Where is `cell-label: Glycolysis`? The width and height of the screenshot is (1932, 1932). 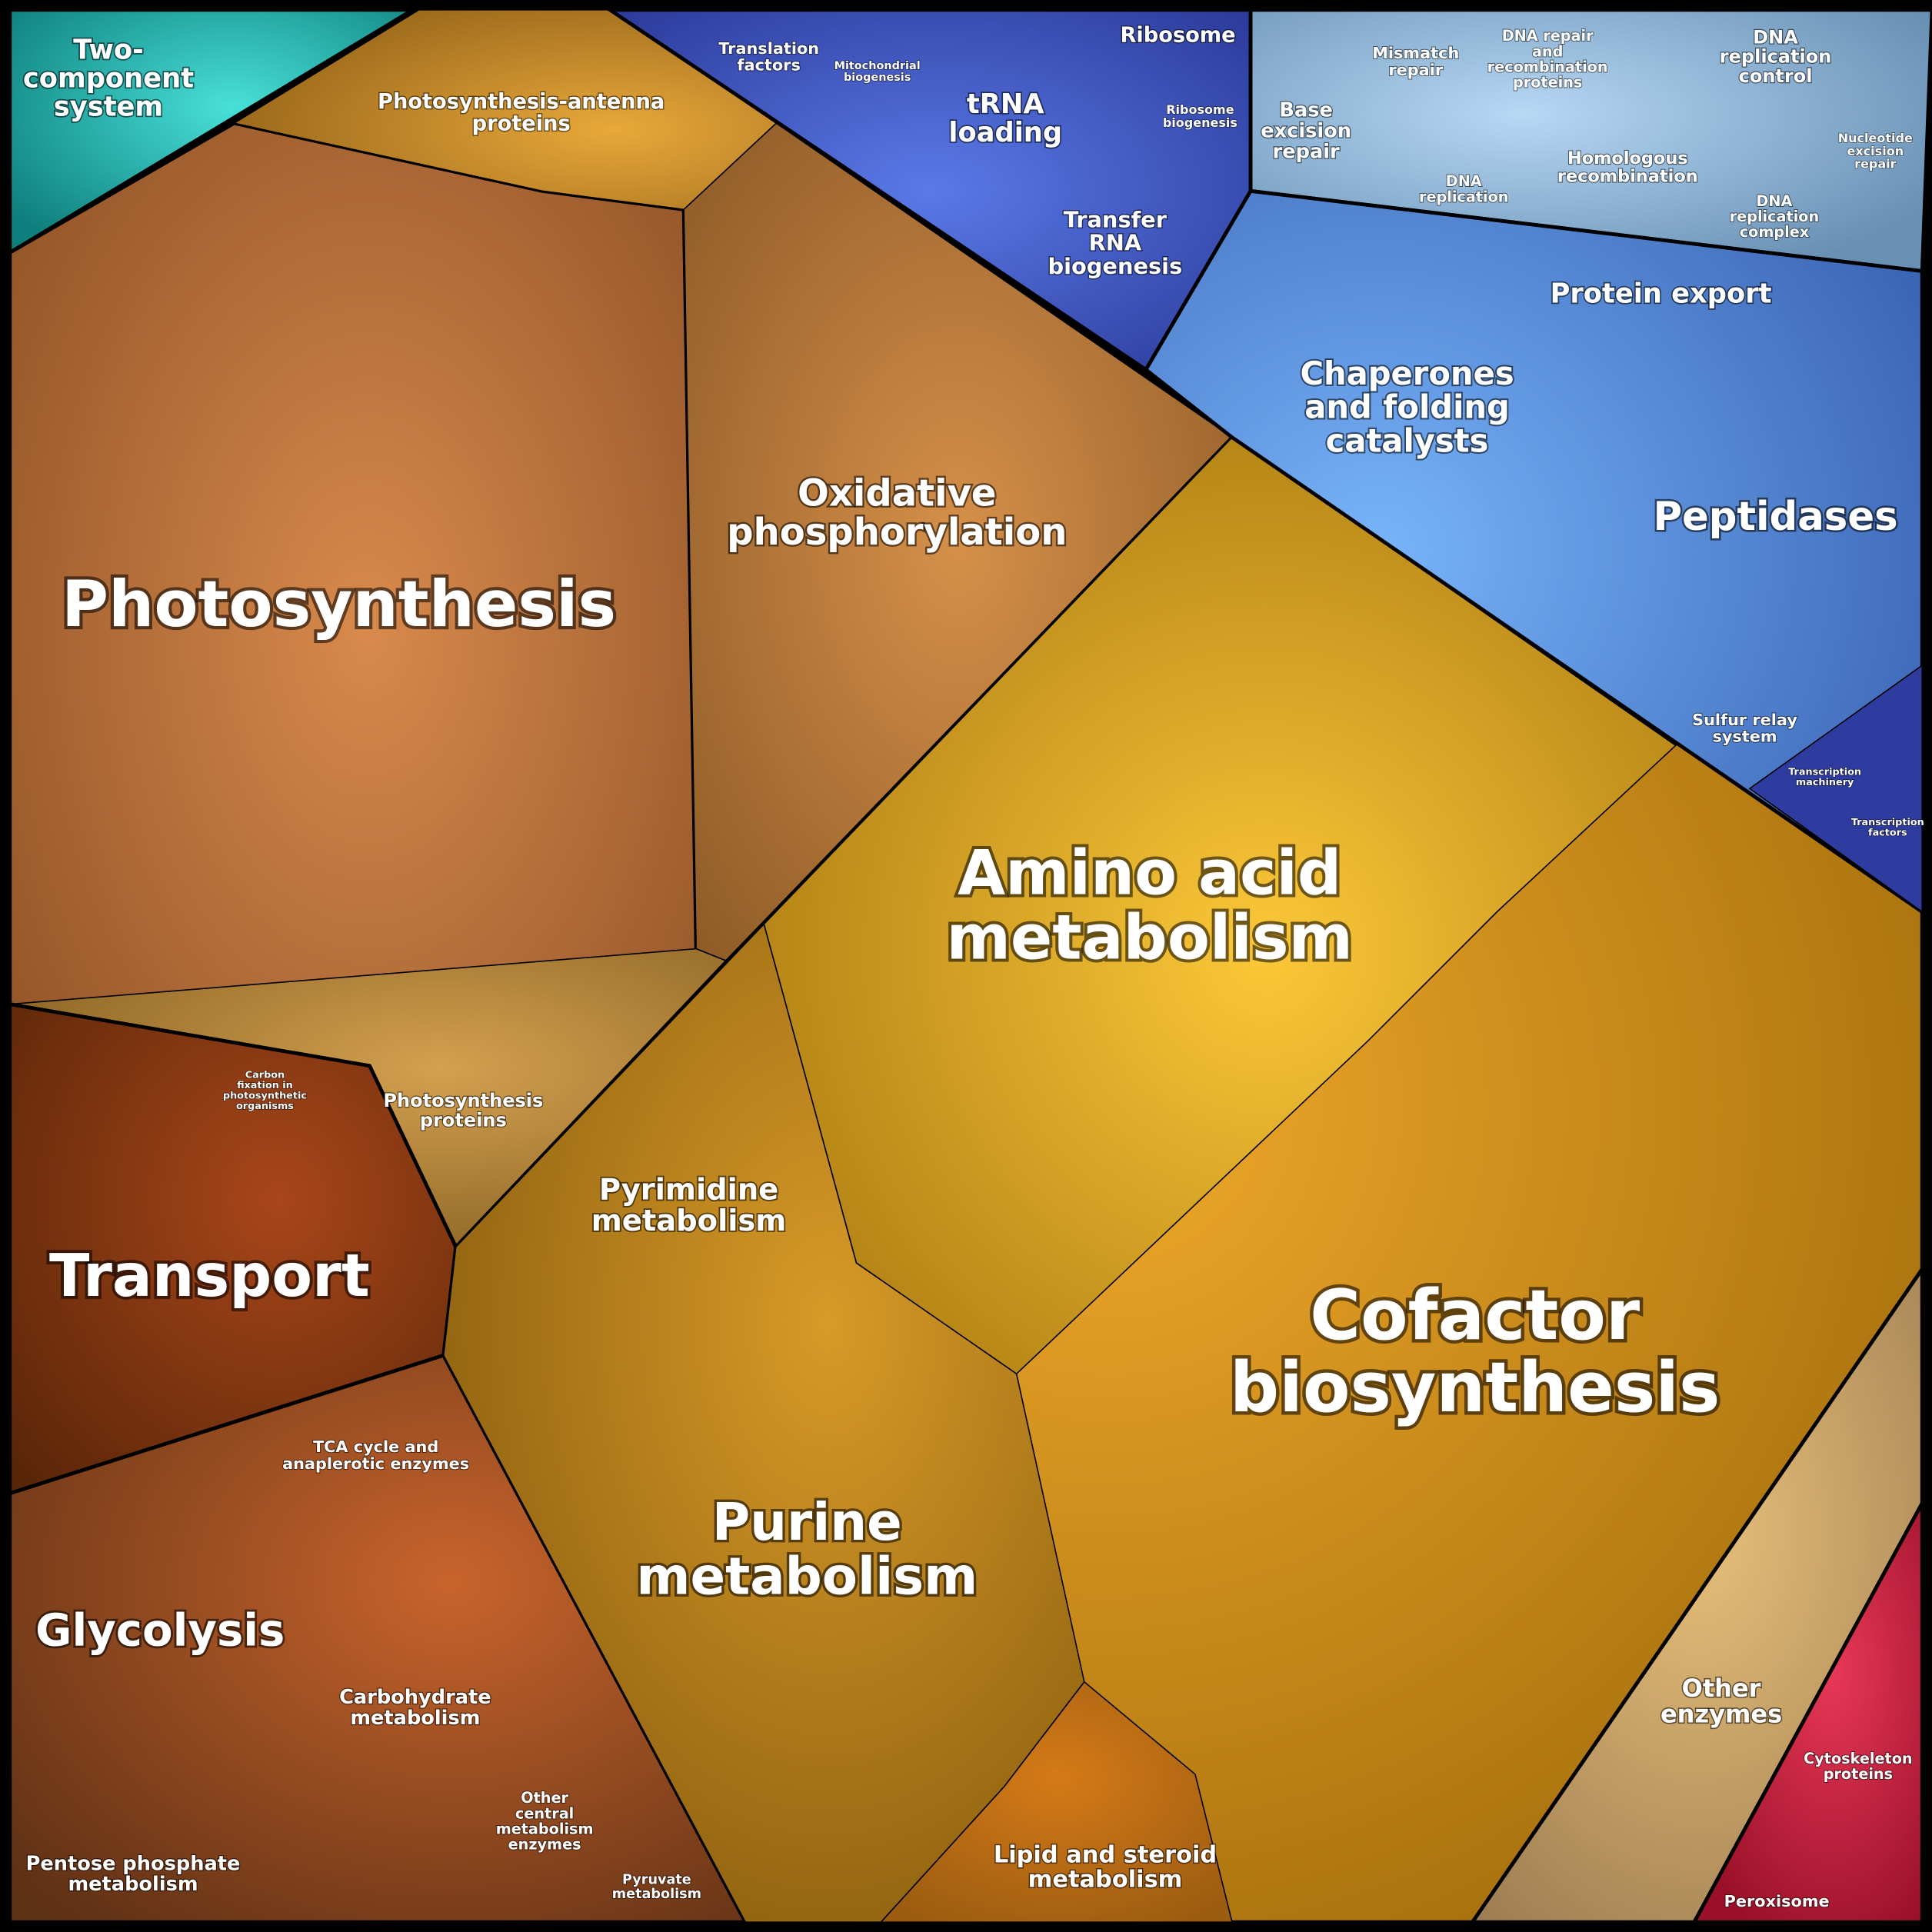
cell-label: Glycolysis is located at coordinates (160, 1630).